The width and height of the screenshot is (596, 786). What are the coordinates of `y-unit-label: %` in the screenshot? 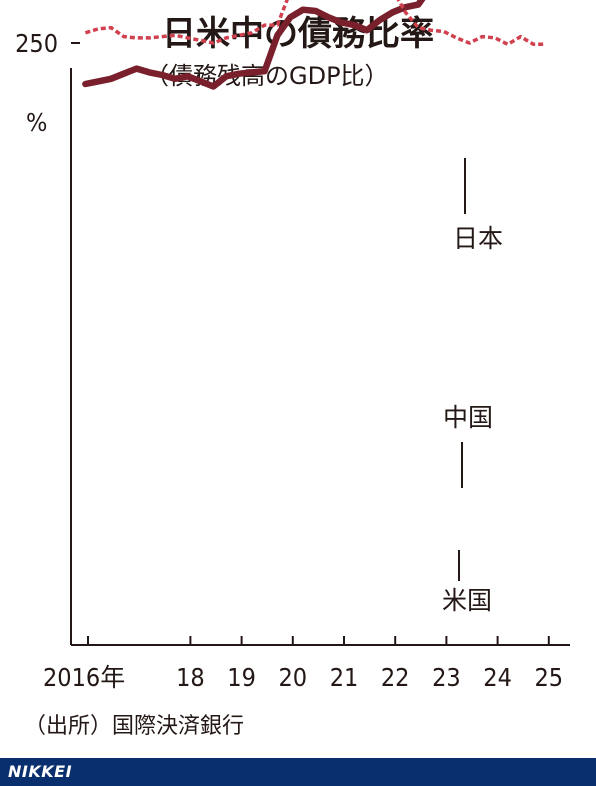 It's located at (36, 122).